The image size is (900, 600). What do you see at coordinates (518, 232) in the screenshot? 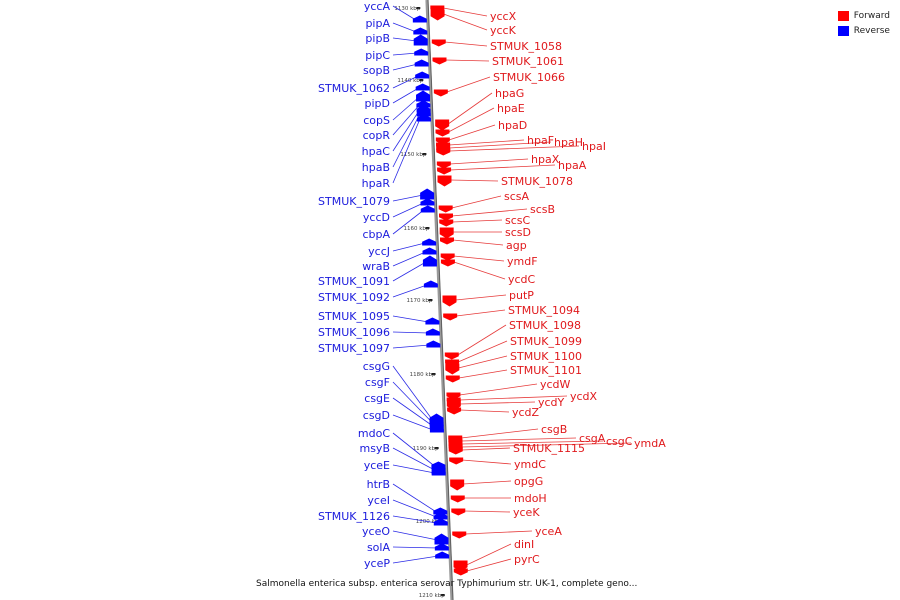
I see `gene-scsD-label: scsD` at bounding box center [518, 232].